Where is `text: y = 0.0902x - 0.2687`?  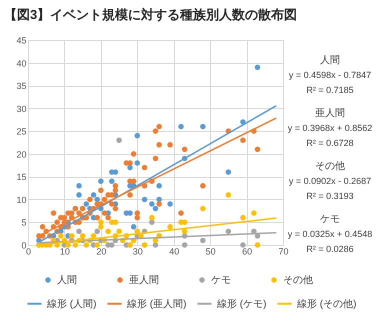
text: y = 0.0902x - 0.2687 is located at coordinates (330, 181).